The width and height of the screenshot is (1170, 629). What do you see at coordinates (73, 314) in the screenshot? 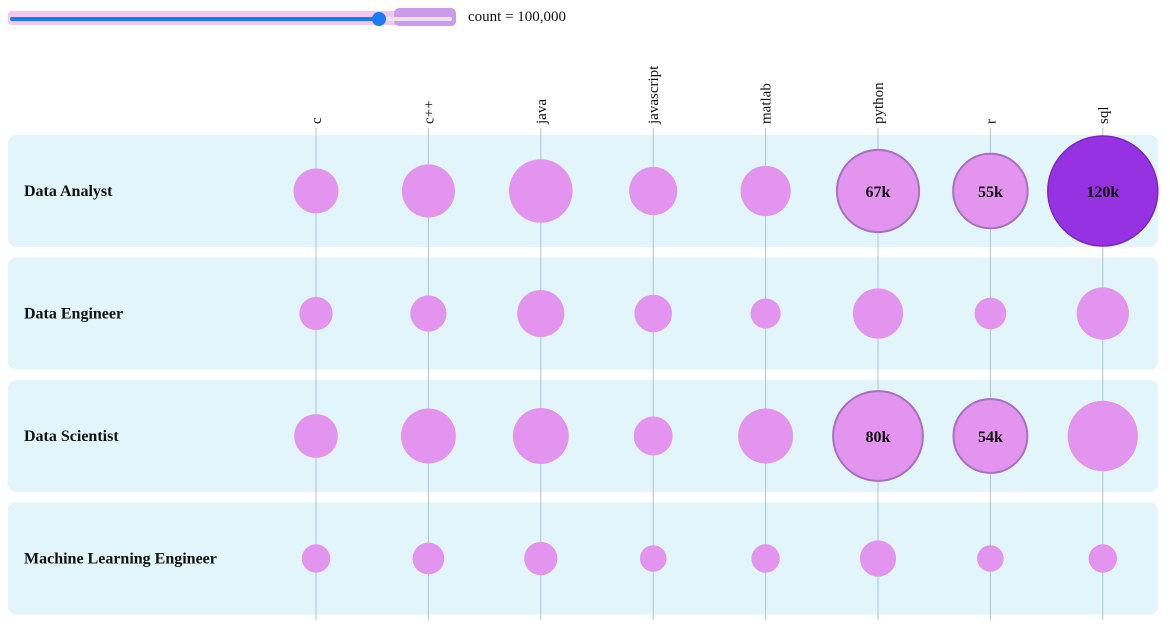
I see `row-label: Data Engineer` at bounding box center [73, 314].